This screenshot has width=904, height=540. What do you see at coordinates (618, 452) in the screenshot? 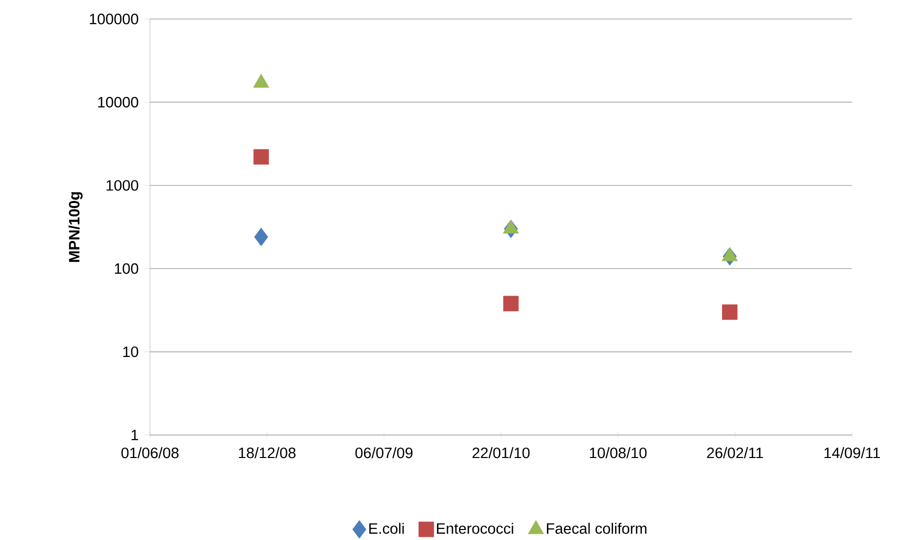
I see `x-tick-label: 10/08/10` at bounding box center [618, 452].